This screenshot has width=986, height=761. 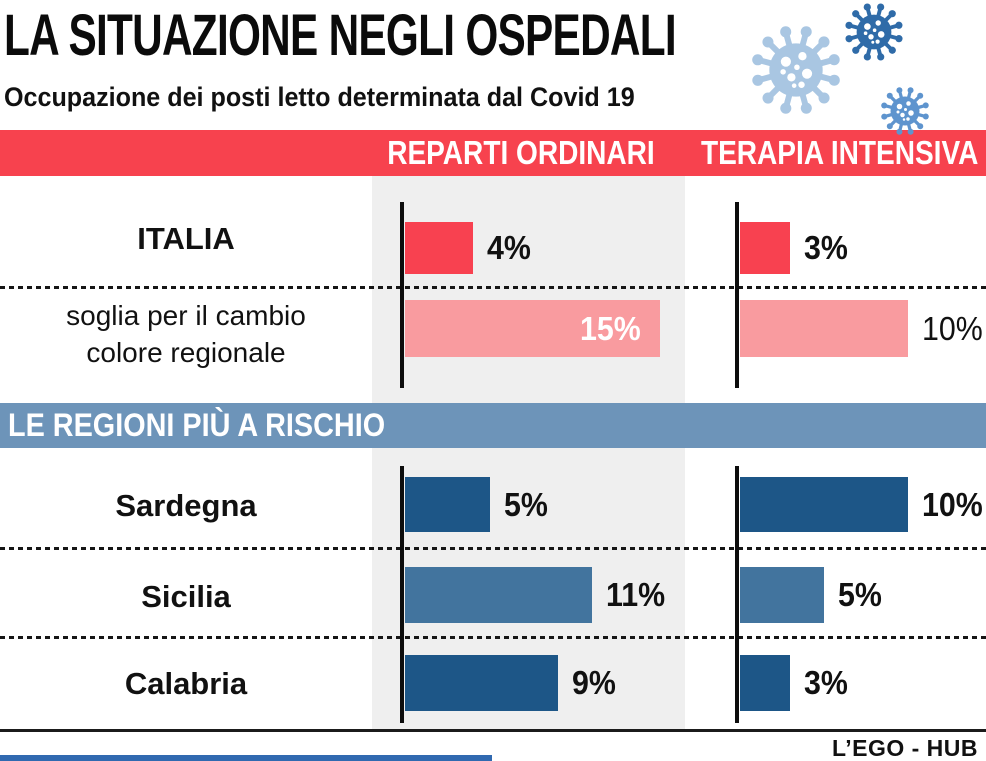 I want to click on row-label-line: colore regionale, so click(x=186, y=352).